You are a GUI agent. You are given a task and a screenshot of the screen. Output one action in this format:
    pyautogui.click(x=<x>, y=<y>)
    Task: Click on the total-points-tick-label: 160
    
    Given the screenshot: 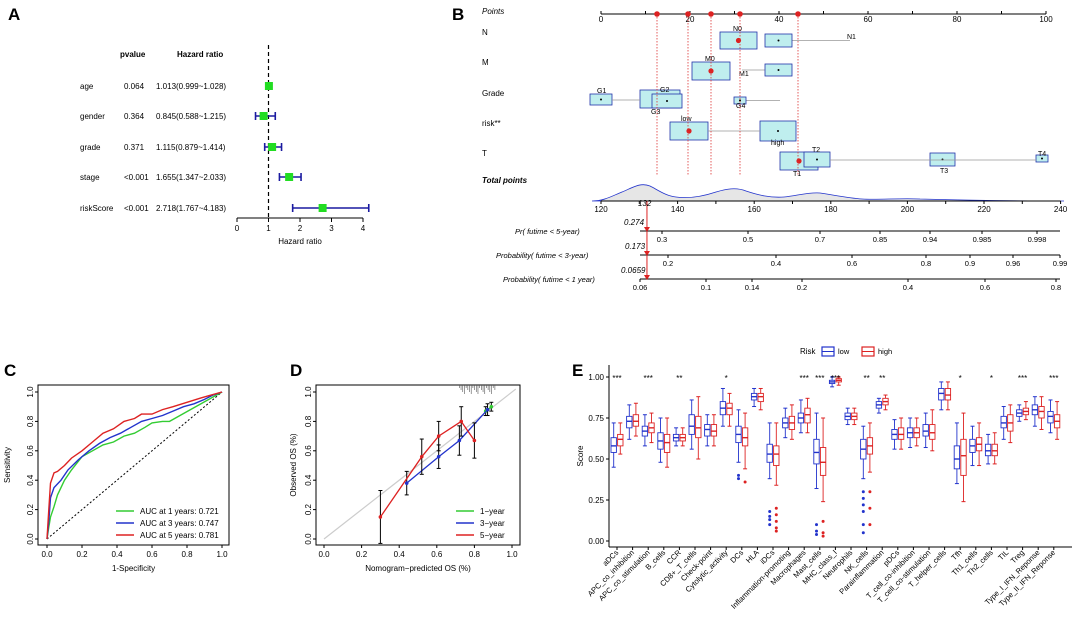 What is the action you would take?
    pyautogui.click(x=755, y=209)
    